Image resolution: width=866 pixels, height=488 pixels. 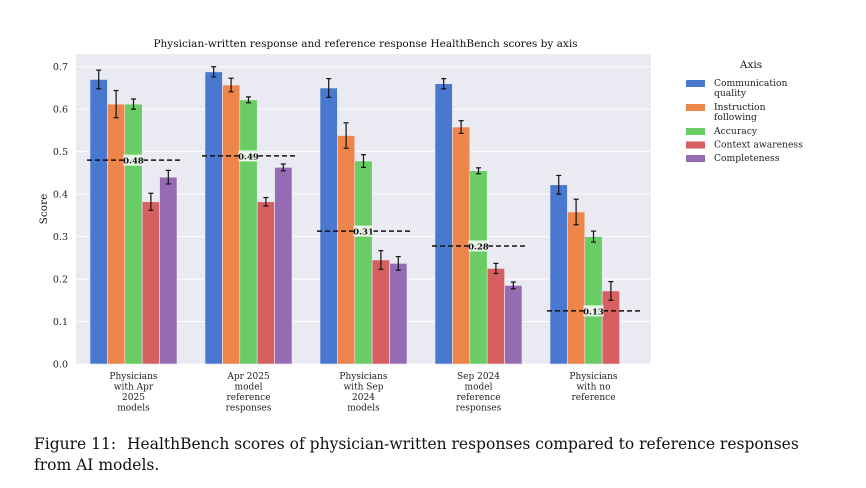 I want to click on y-tick-label: 0.0, so click(x=60, y=365).